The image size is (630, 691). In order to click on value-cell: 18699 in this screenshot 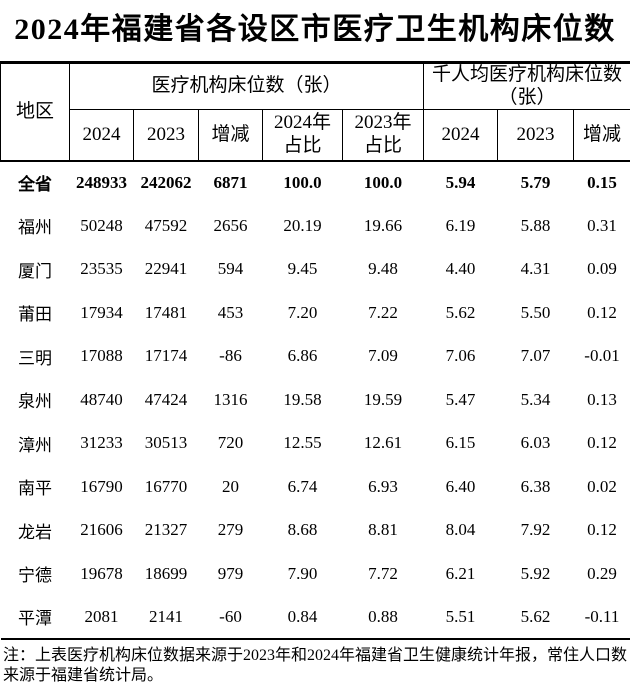, I will do `click(166, 573)`.